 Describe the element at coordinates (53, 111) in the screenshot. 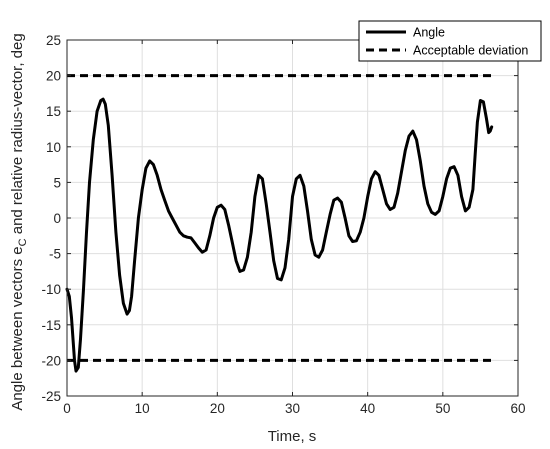

I see `y-tick-label: 15` at that location.